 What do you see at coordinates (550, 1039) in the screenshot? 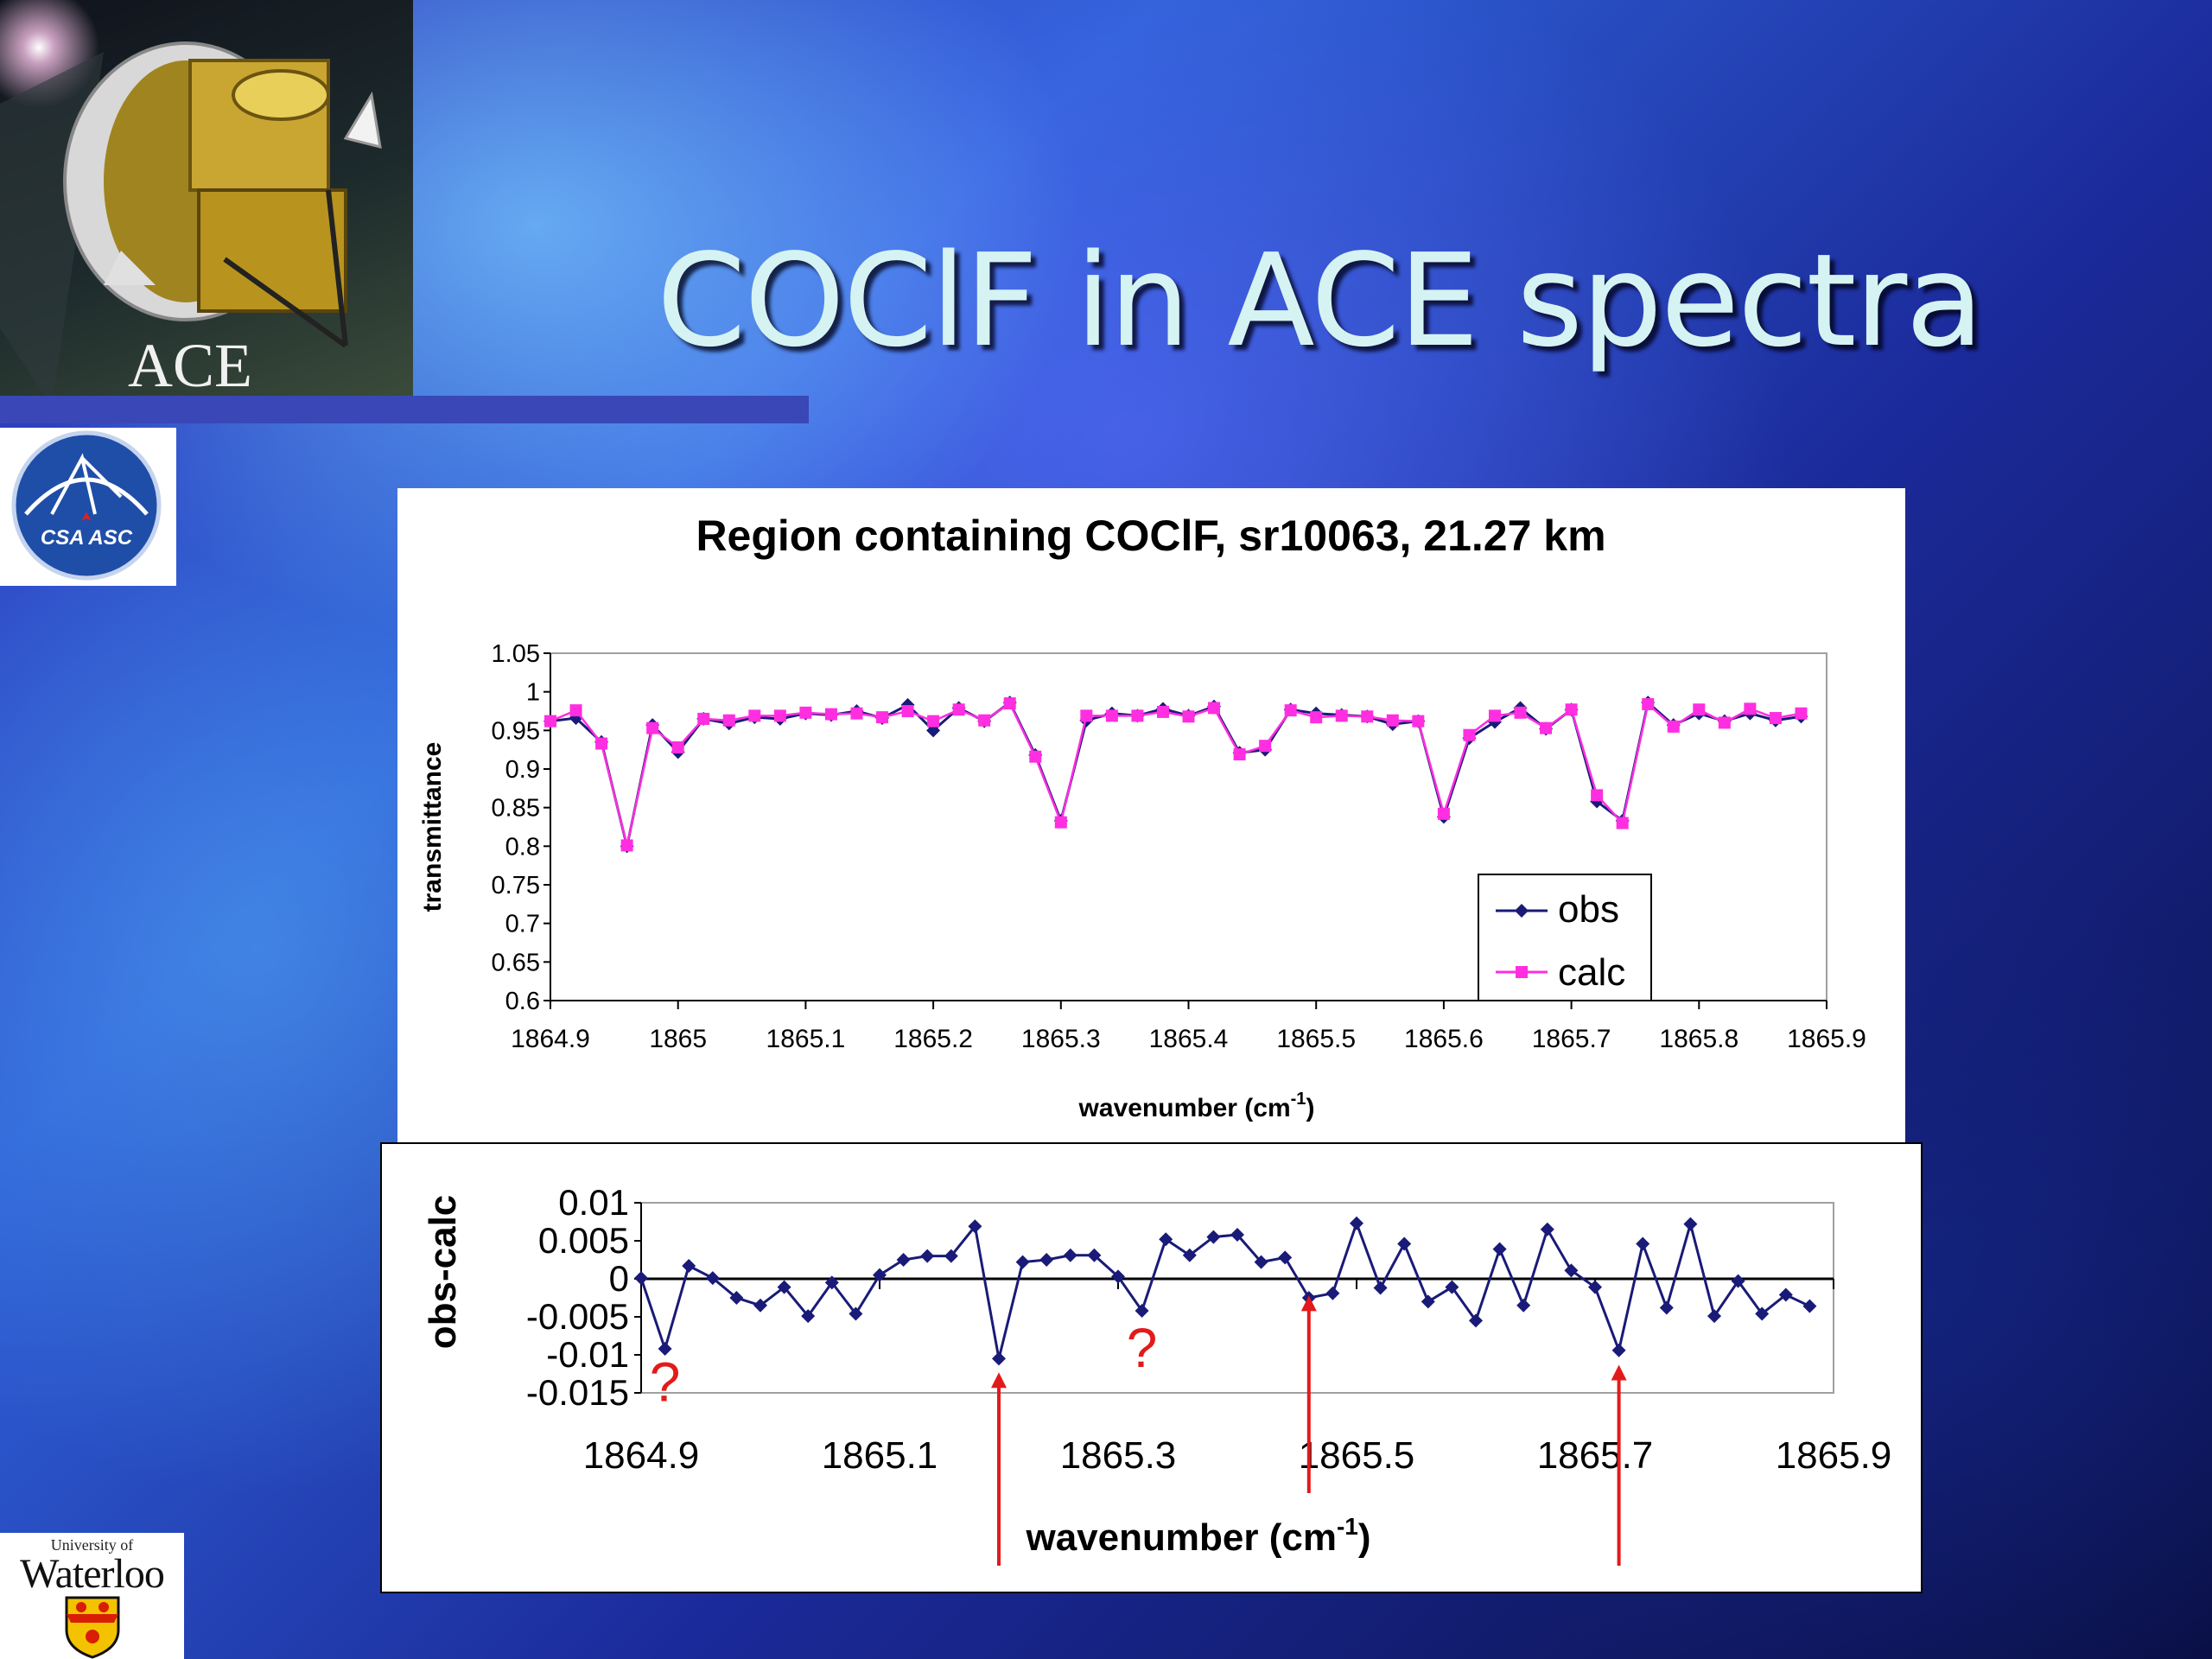
I see `x-tick-label: 1864.9` at bounding box center [550, 1039].